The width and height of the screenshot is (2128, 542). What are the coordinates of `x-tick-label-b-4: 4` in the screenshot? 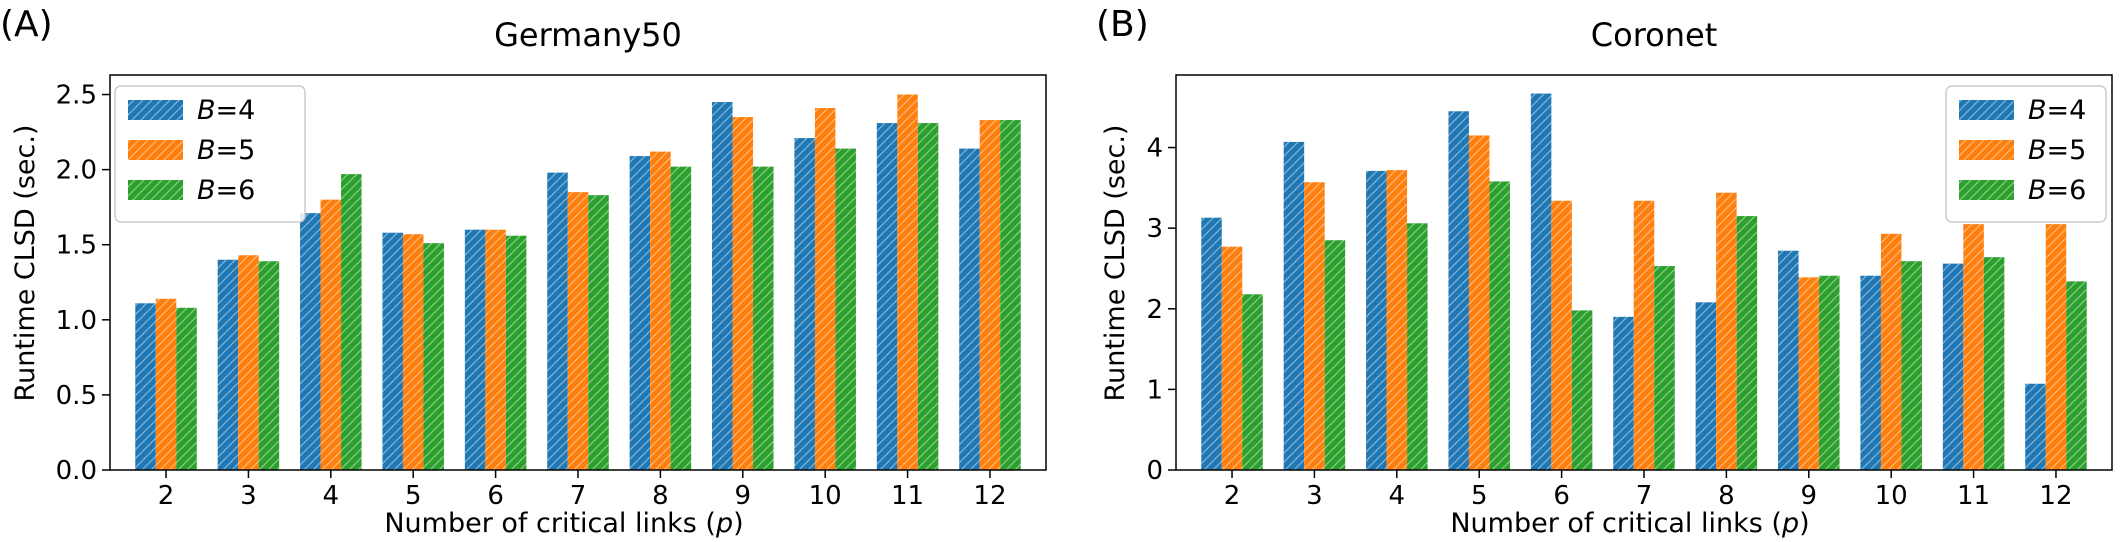 It's located at (1397, 496).